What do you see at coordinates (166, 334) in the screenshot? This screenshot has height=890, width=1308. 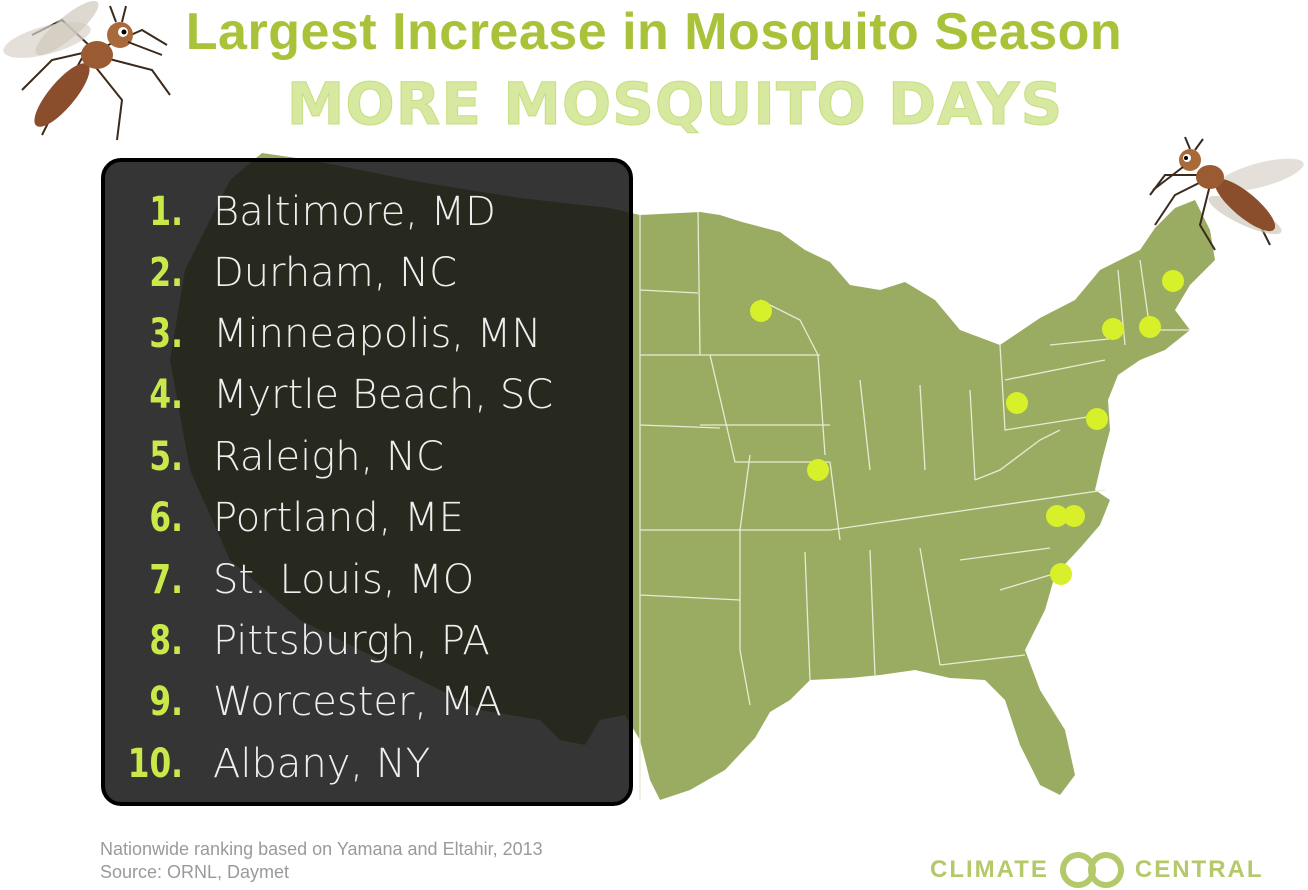 I see `rank-number: 3.` at bounding box center [166, 334].